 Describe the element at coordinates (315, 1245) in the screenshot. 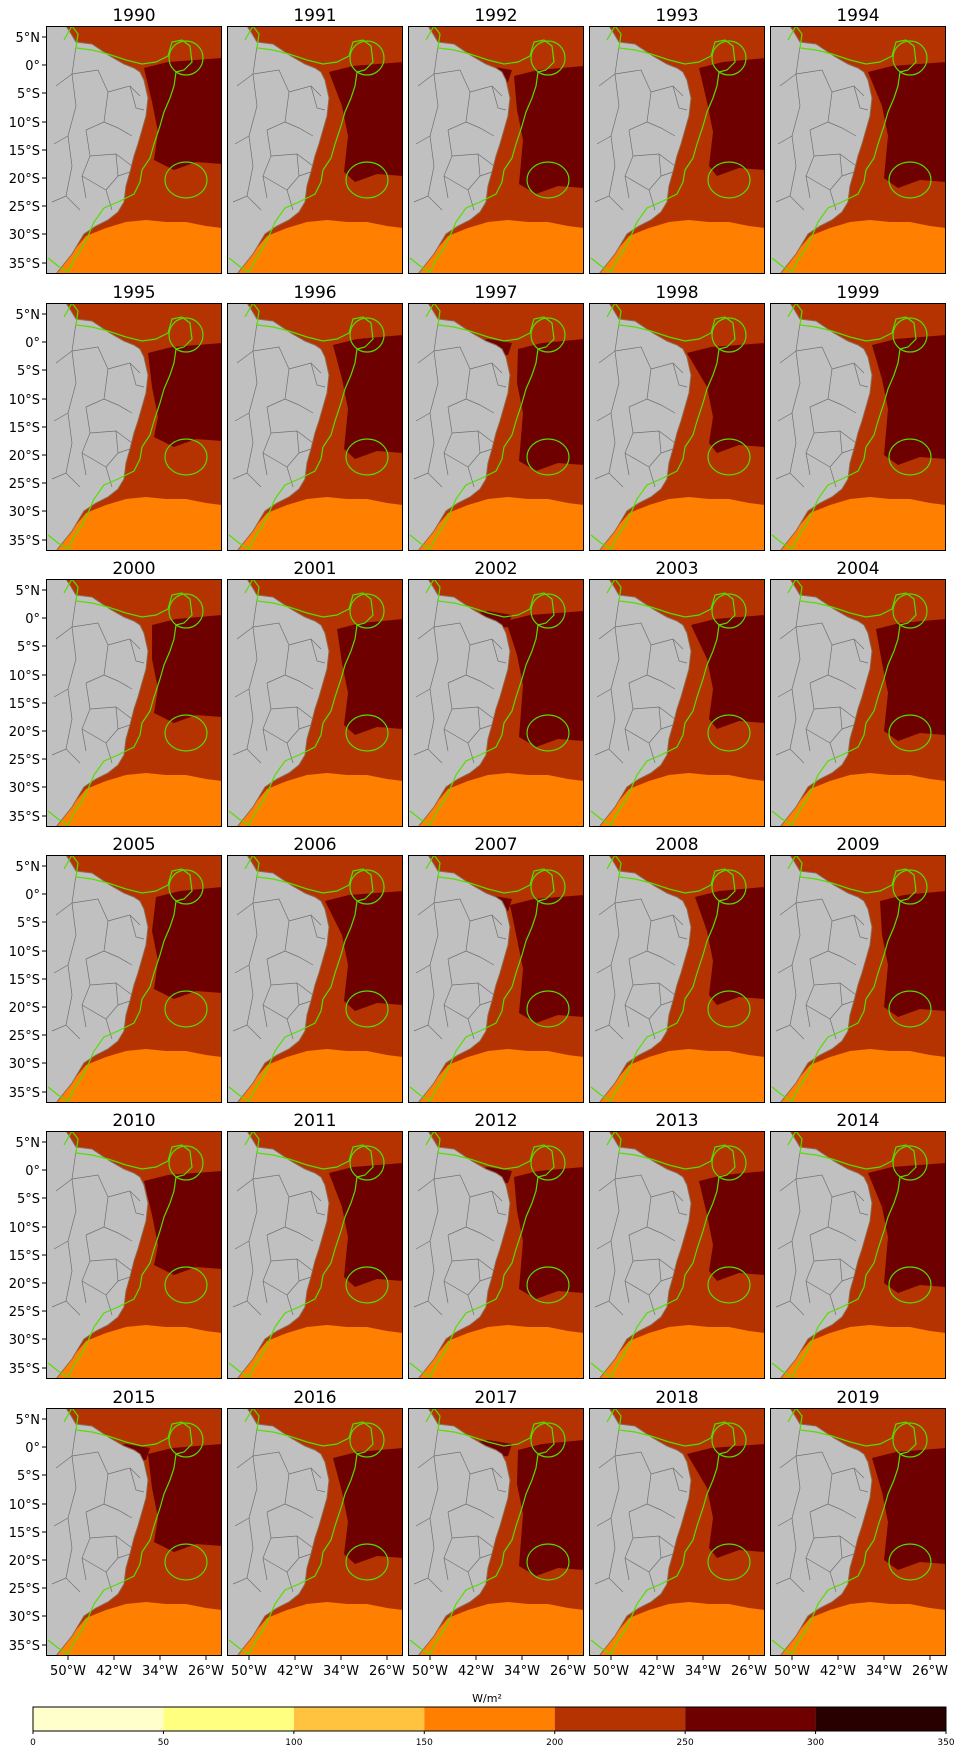

I see `map-panel: 2011` at that location.